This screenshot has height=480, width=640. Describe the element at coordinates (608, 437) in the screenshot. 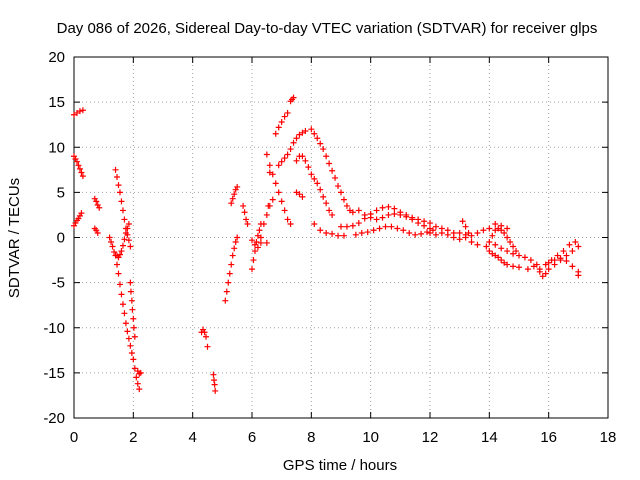

I see `x-tick-label: 18` at that location.